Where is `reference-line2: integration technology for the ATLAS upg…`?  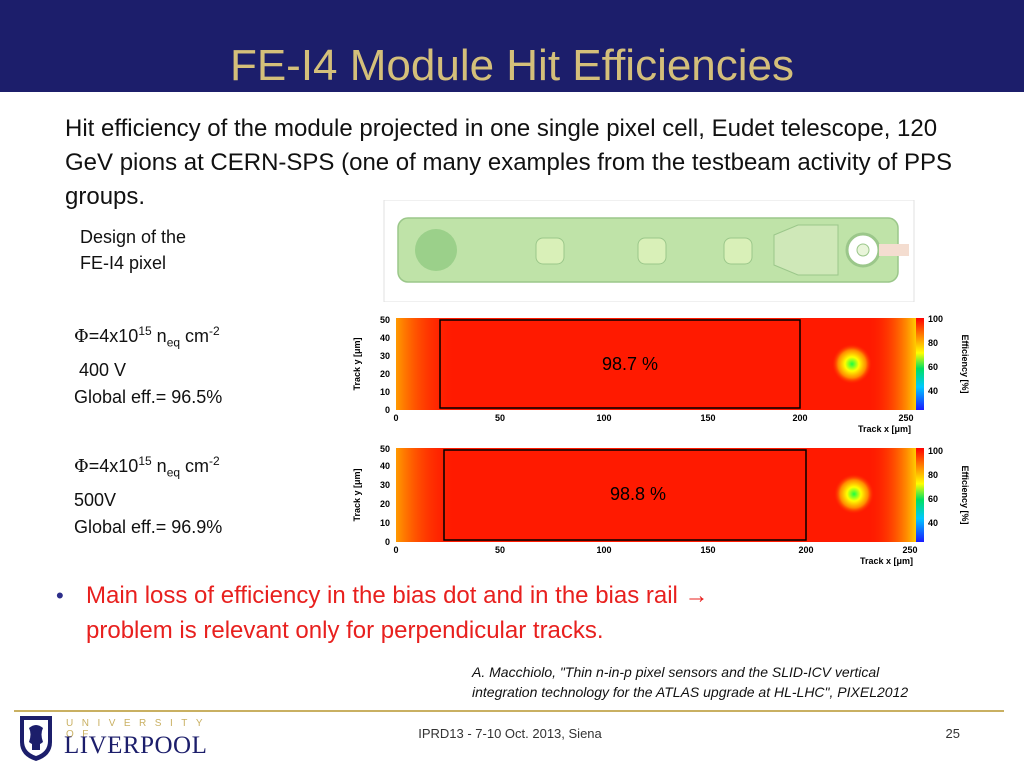
reference-line2: integration technology for the ATLAS upg… is located at coordinates (690, 692).